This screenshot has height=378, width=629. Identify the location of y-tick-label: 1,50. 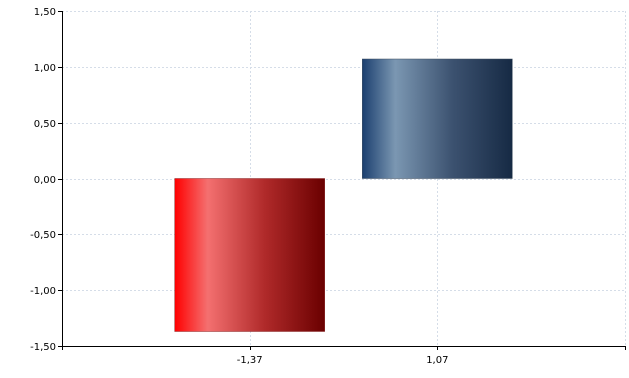
(45, 12).